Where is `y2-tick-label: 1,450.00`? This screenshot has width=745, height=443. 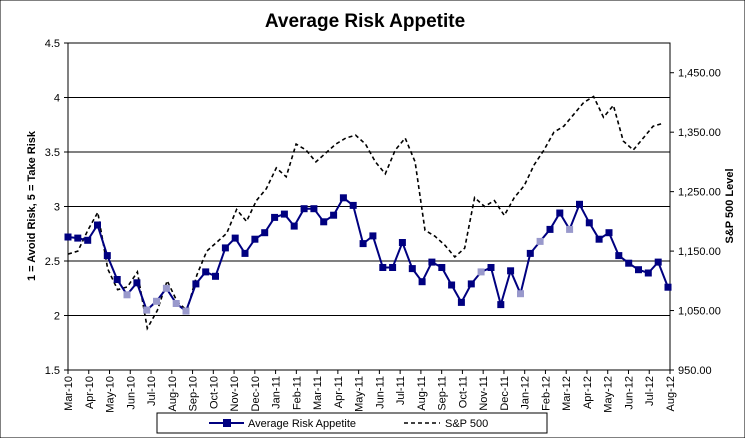 y2-tick-label: 1,450.00 is located at coordinates (699, 74).